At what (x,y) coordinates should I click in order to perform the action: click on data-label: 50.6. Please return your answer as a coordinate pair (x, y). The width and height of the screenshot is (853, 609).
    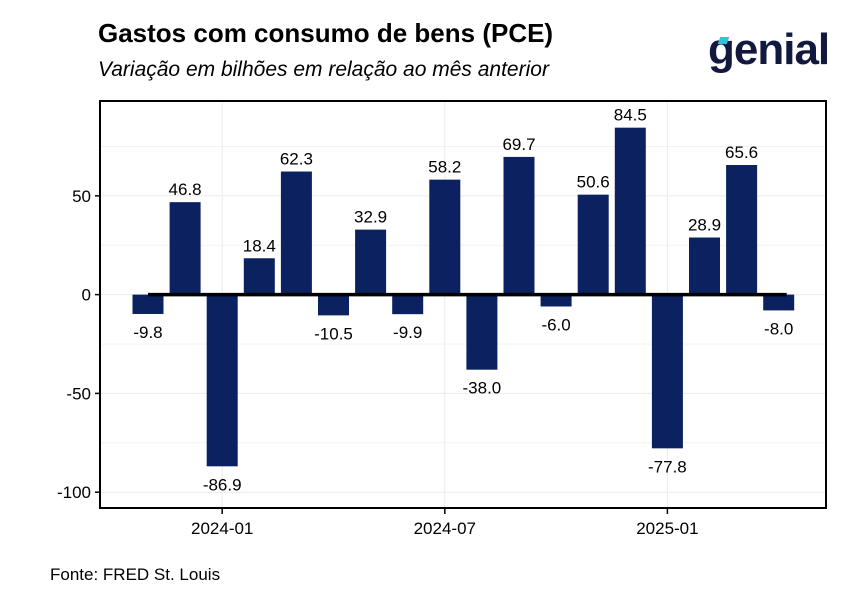
    Looking at the image, I should click on (593, 182).